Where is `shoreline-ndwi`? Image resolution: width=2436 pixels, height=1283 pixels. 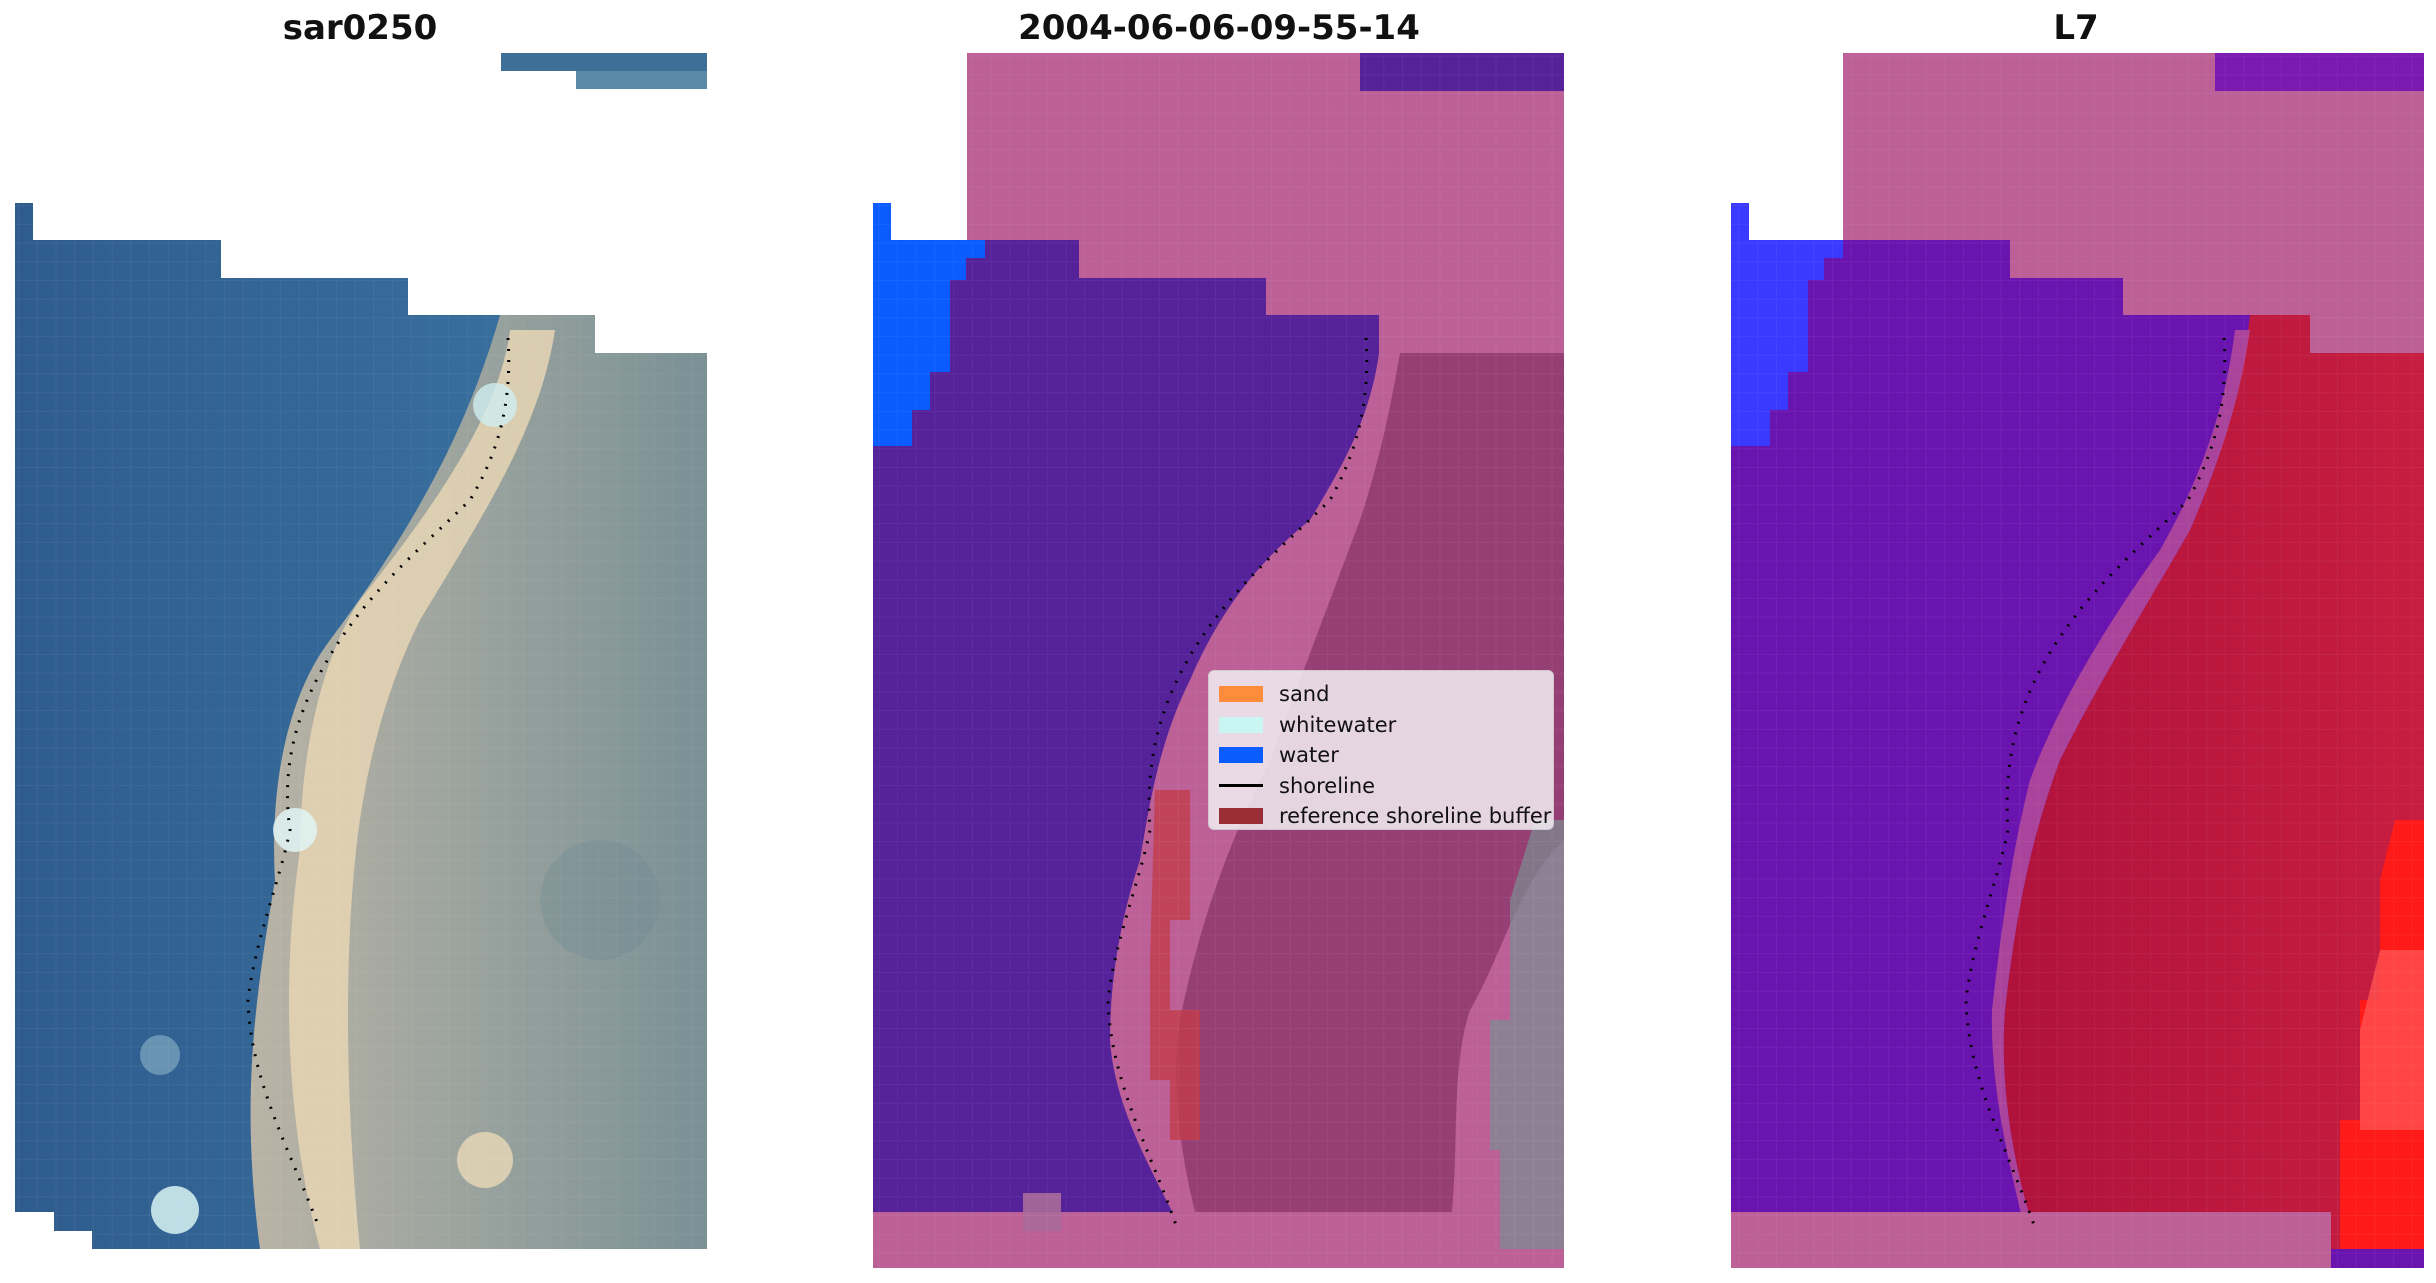
shoreline-ndwi is located at coordinates (2095, 781).